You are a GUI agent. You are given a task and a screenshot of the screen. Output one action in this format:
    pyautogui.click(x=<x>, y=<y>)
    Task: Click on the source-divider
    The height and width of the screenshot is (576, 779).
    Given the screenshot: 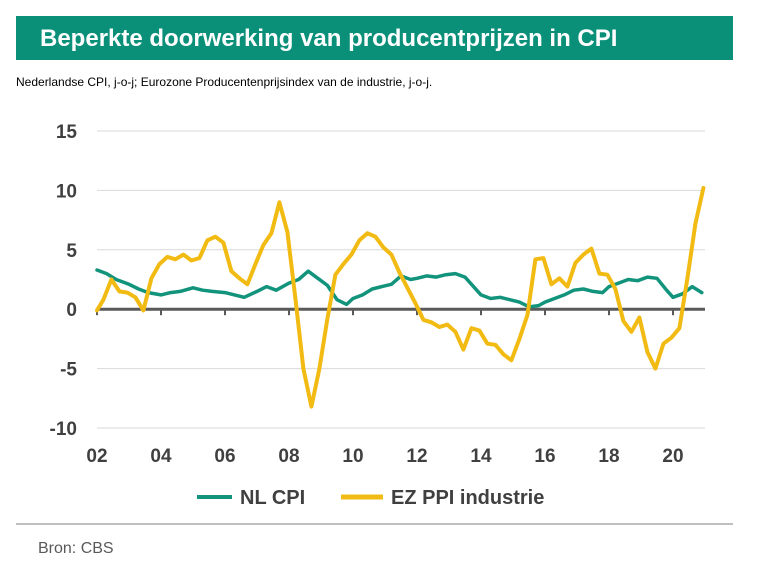 What is the action you would take?
    pyautogui.click(x=374, y=524)
    